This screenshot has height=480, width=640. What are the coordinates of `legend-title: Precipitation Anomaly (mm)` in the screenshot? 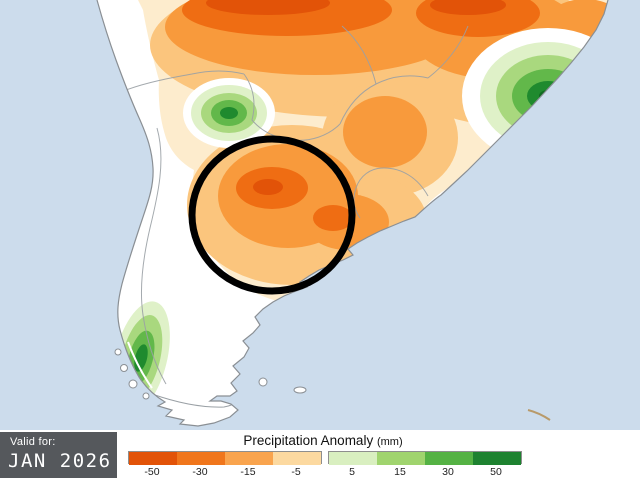 It's located at (323, 440).